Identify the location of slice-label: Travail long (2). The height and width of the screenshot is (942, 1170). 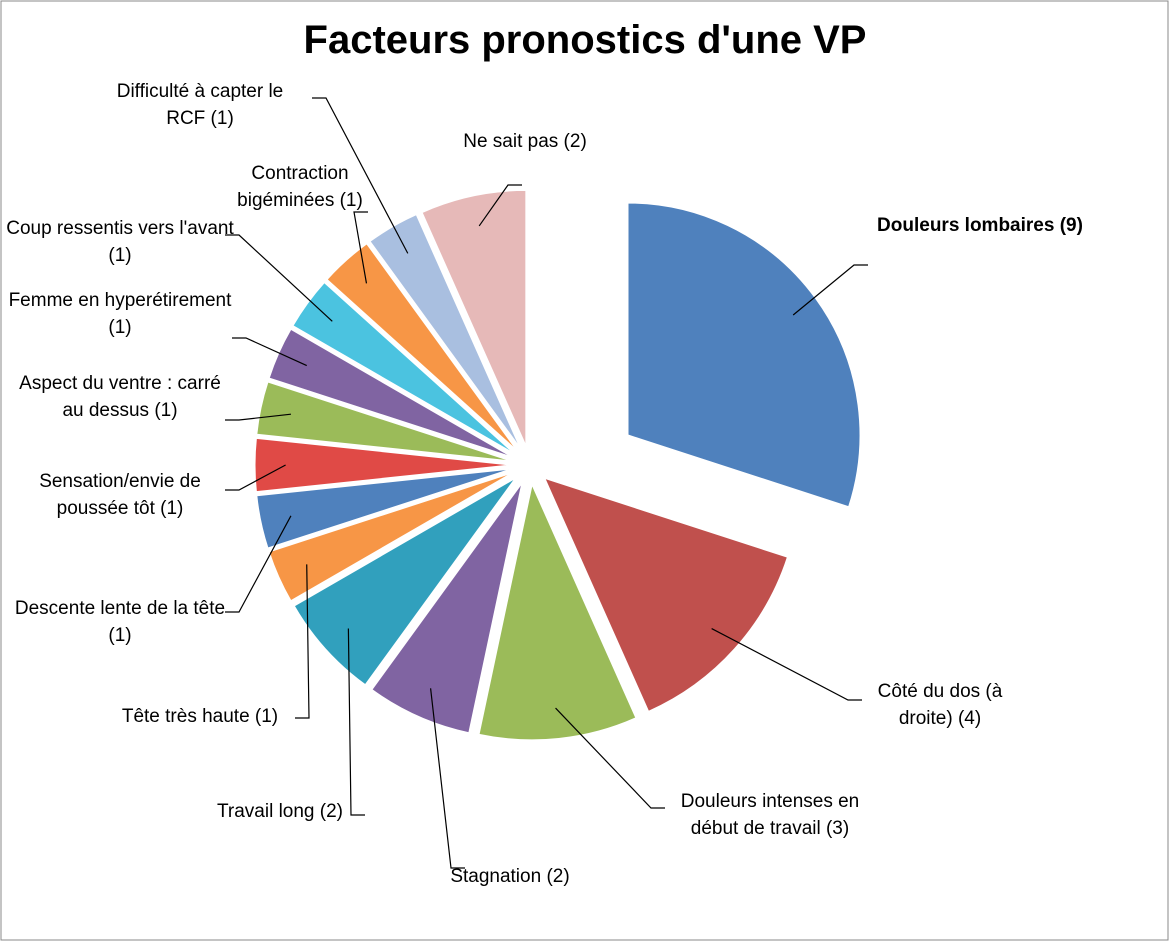
(279, 811).